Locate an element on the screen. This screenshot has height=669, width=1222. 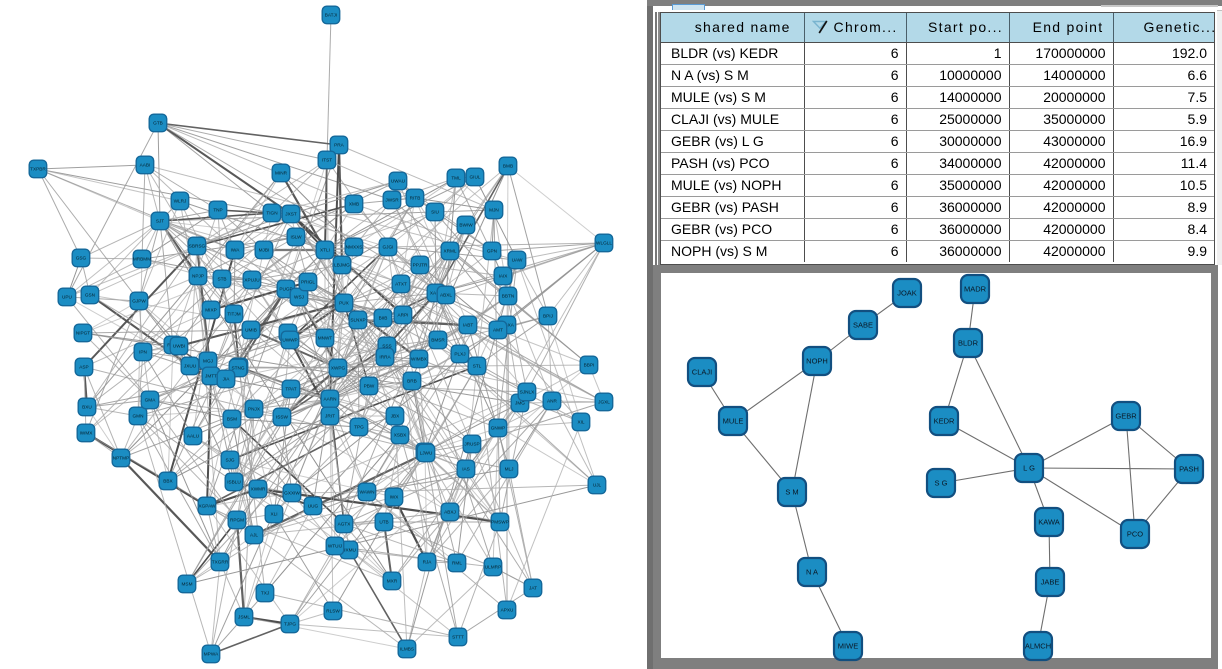
svg-text: ABXL is located at coordinates (446, 295).